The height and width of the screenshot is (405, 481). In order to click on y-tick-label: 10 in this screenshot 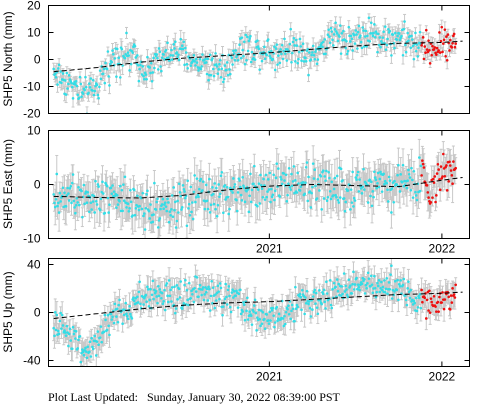, I will do `click(34, 131)`.